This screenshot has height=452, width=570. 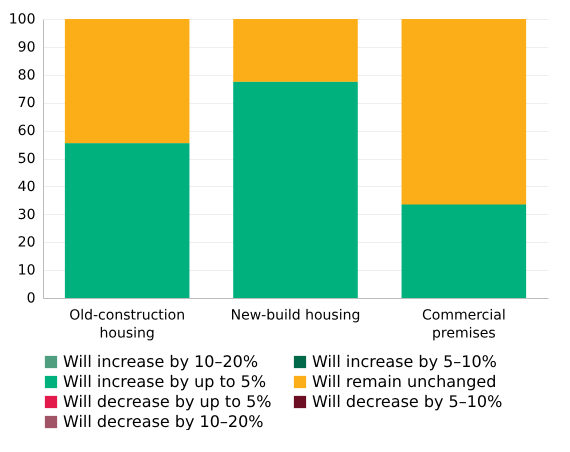 What do you see at coordinates (163, 421) in the screenshot?
I see `legend-label: Will decrease by 10–20%` at bounding box center [163, 421].